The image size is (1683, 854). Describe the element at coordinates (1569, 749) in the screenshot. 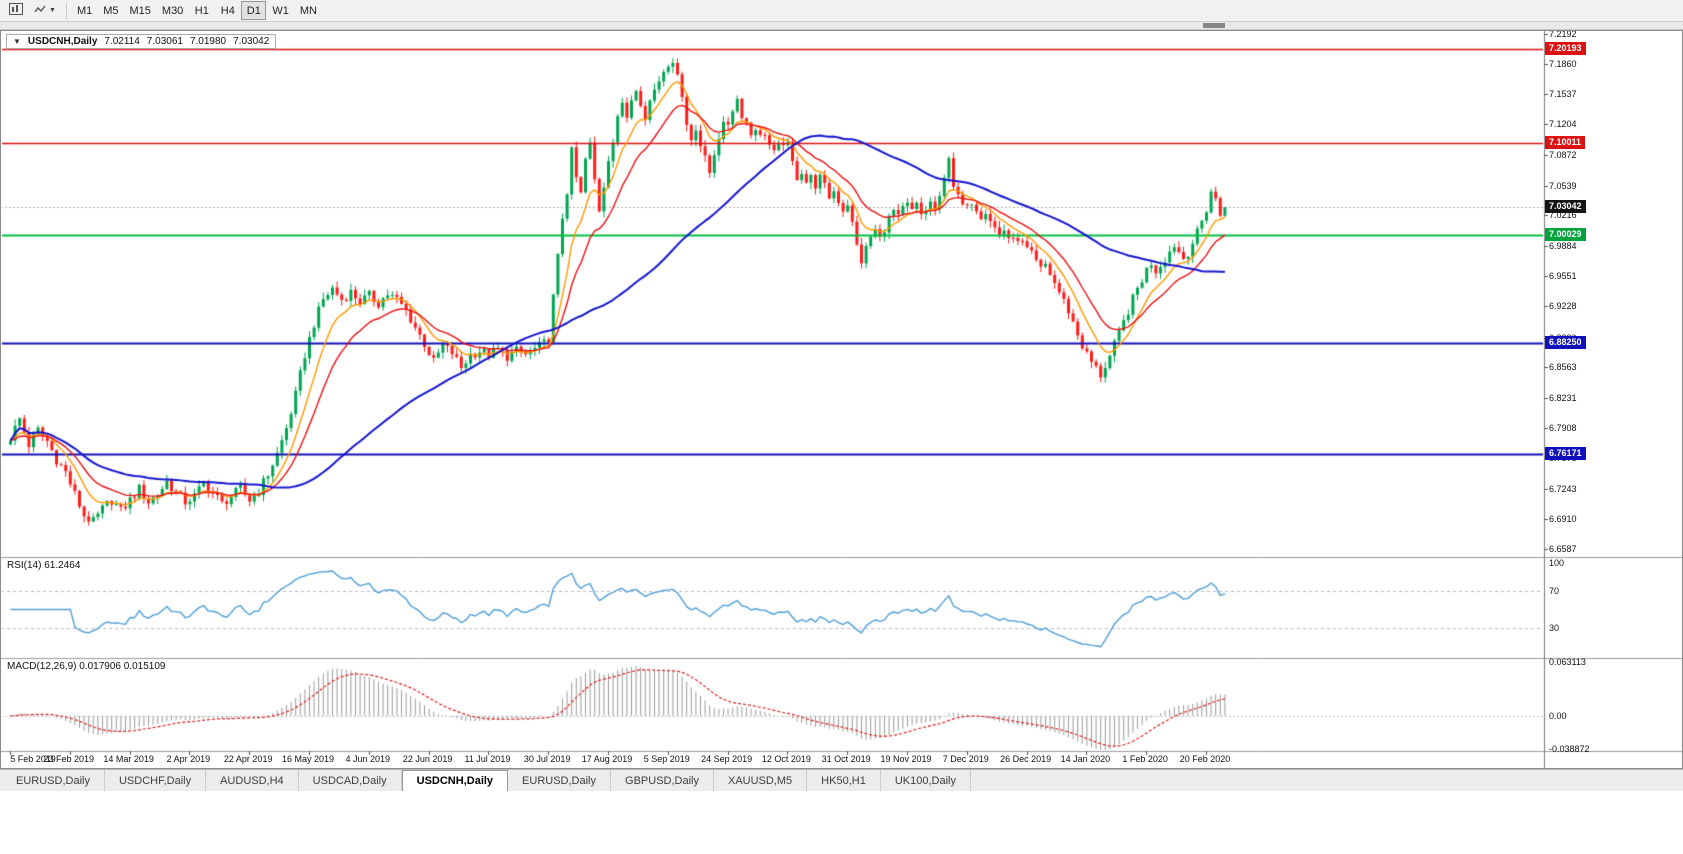

I see `macd-axis-label: -0.038872` at that location.